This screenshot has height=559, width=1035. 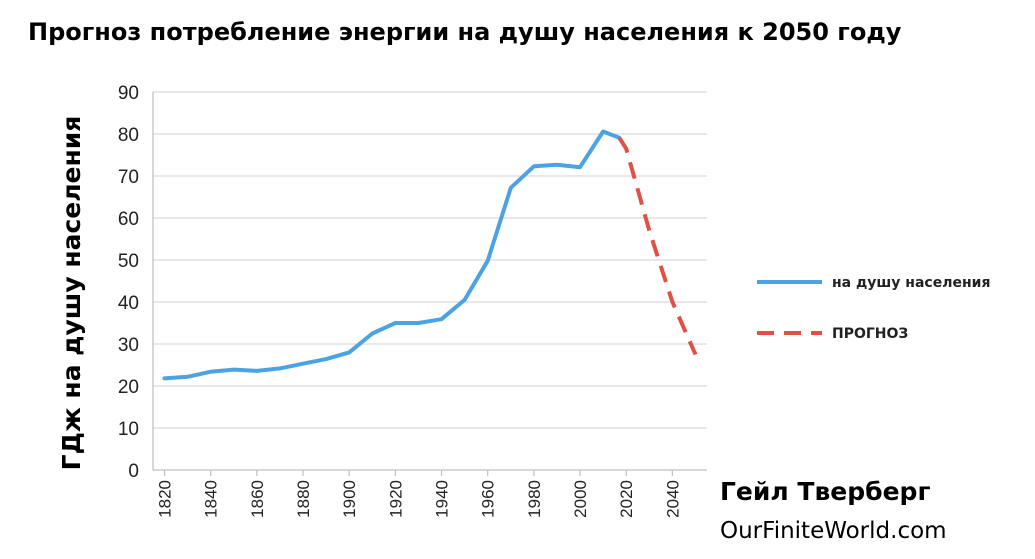 What do you see at coordinates (133, 471) in the screenshot?
I see `y-tick-label: 0` at bounding box center [133, 471].